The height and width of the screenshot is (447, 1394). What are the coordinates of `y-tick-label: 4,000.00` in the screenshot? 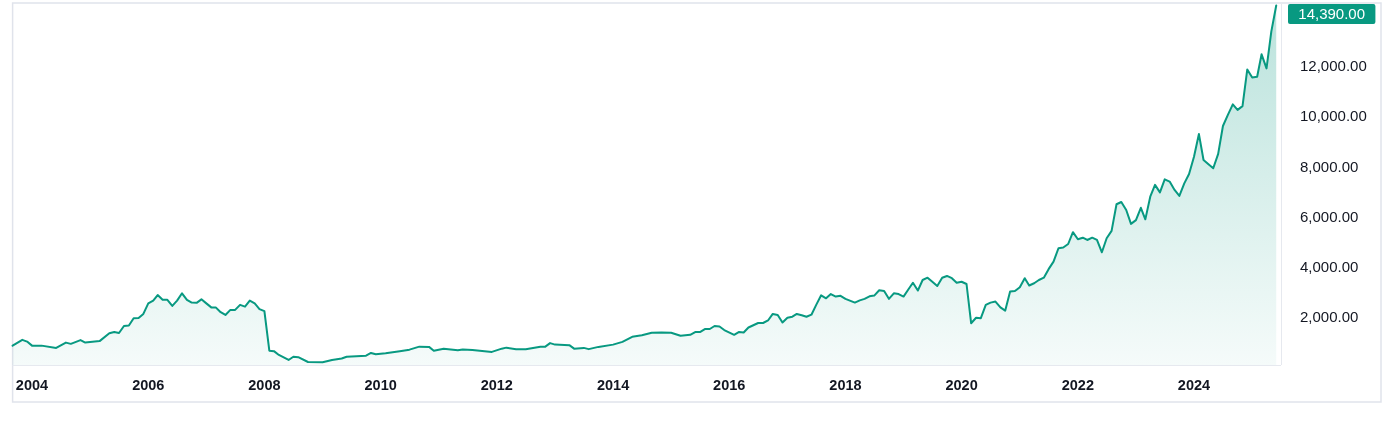 It's located at (1329, 267).